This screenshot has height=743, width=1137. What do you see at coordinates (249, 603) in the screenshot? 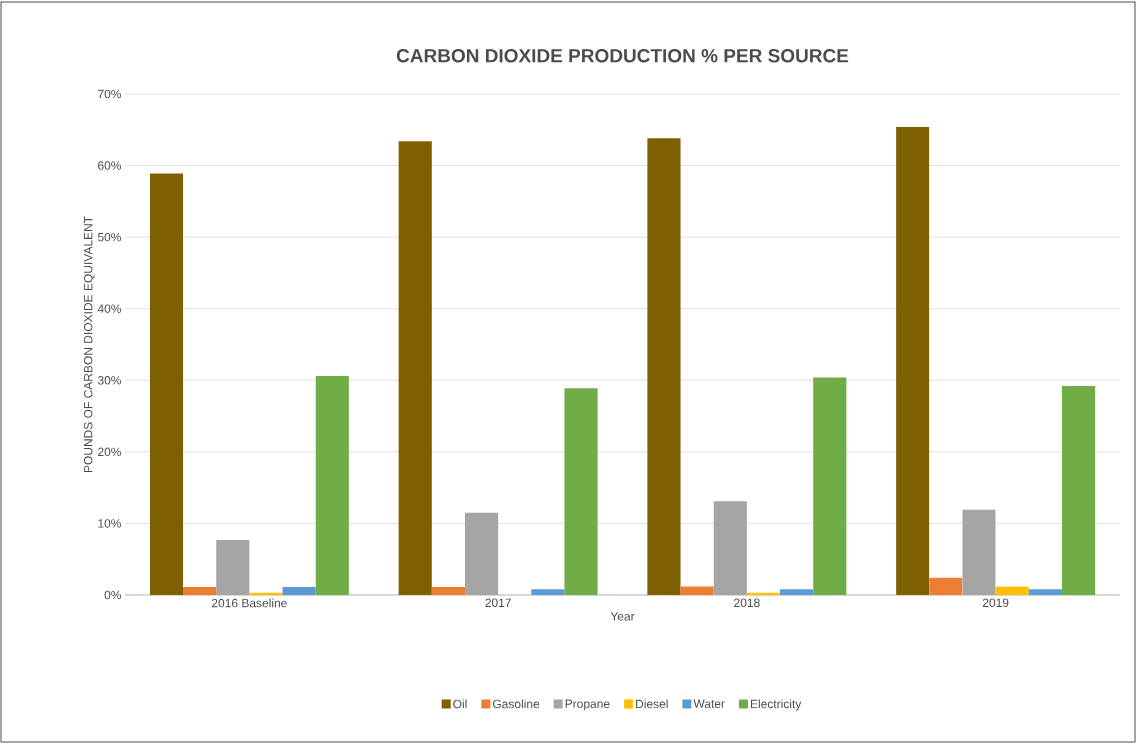
I see `x-tick-label: 2016 Baseline` at bounding box center [249, 603].